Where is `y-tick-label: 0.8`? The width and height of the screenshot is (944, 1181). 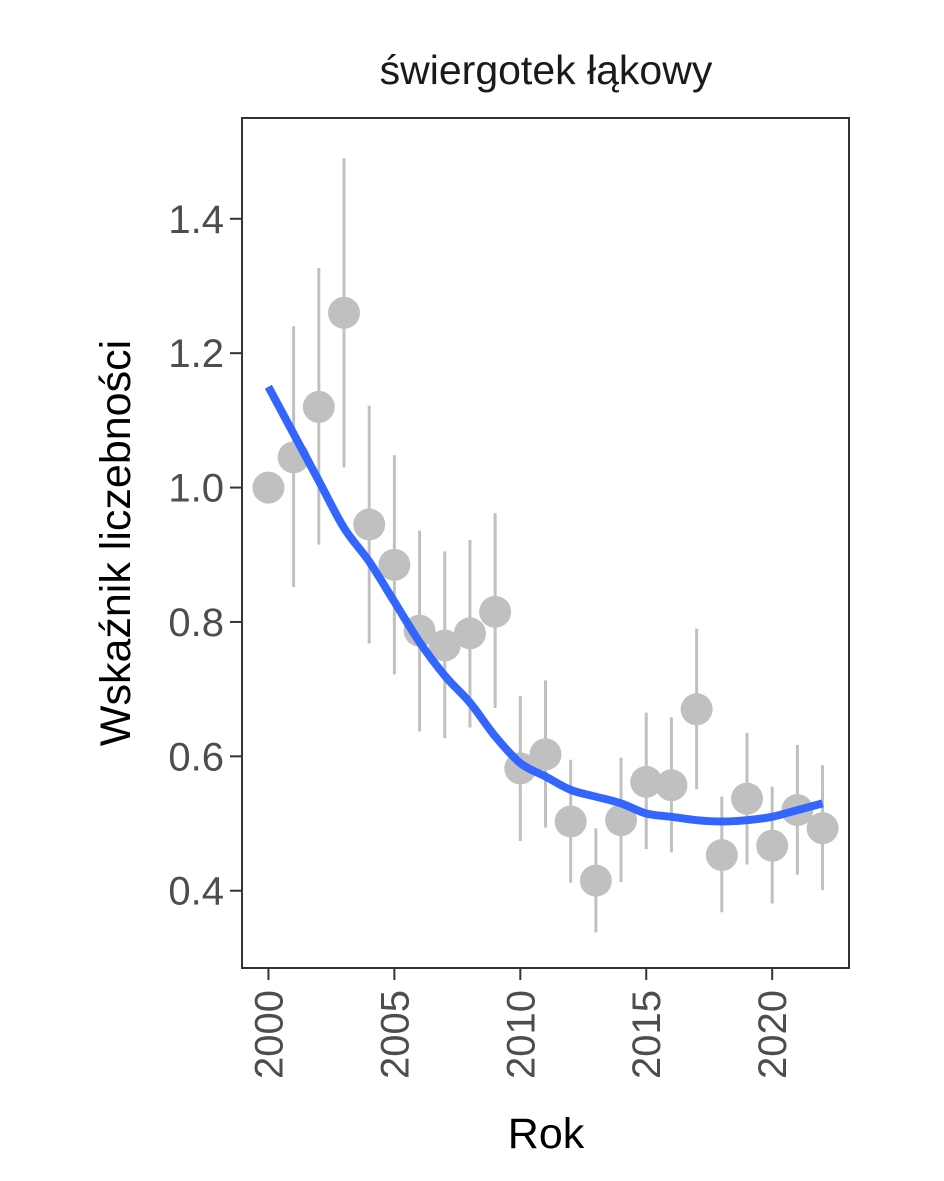 y-tick-label: 0.8 is located at coordinates (196, 623).